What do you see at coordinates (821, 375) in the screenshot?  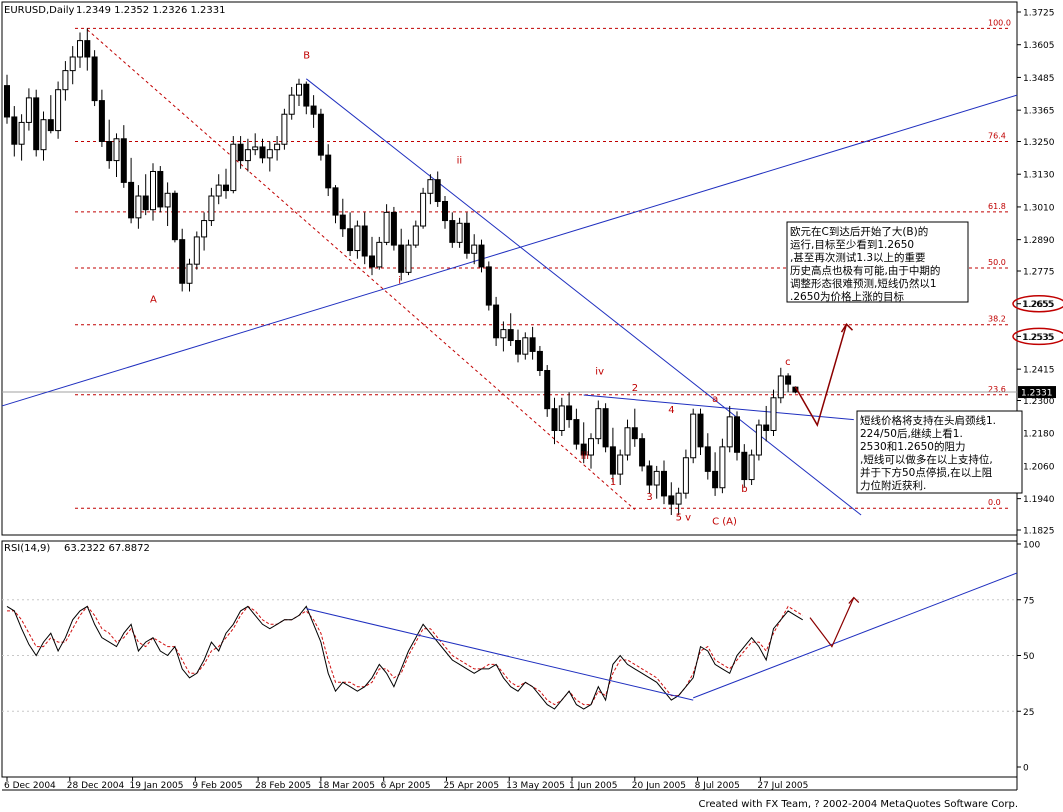 I see `forecast-arrow` at bounding box center [821, 375].